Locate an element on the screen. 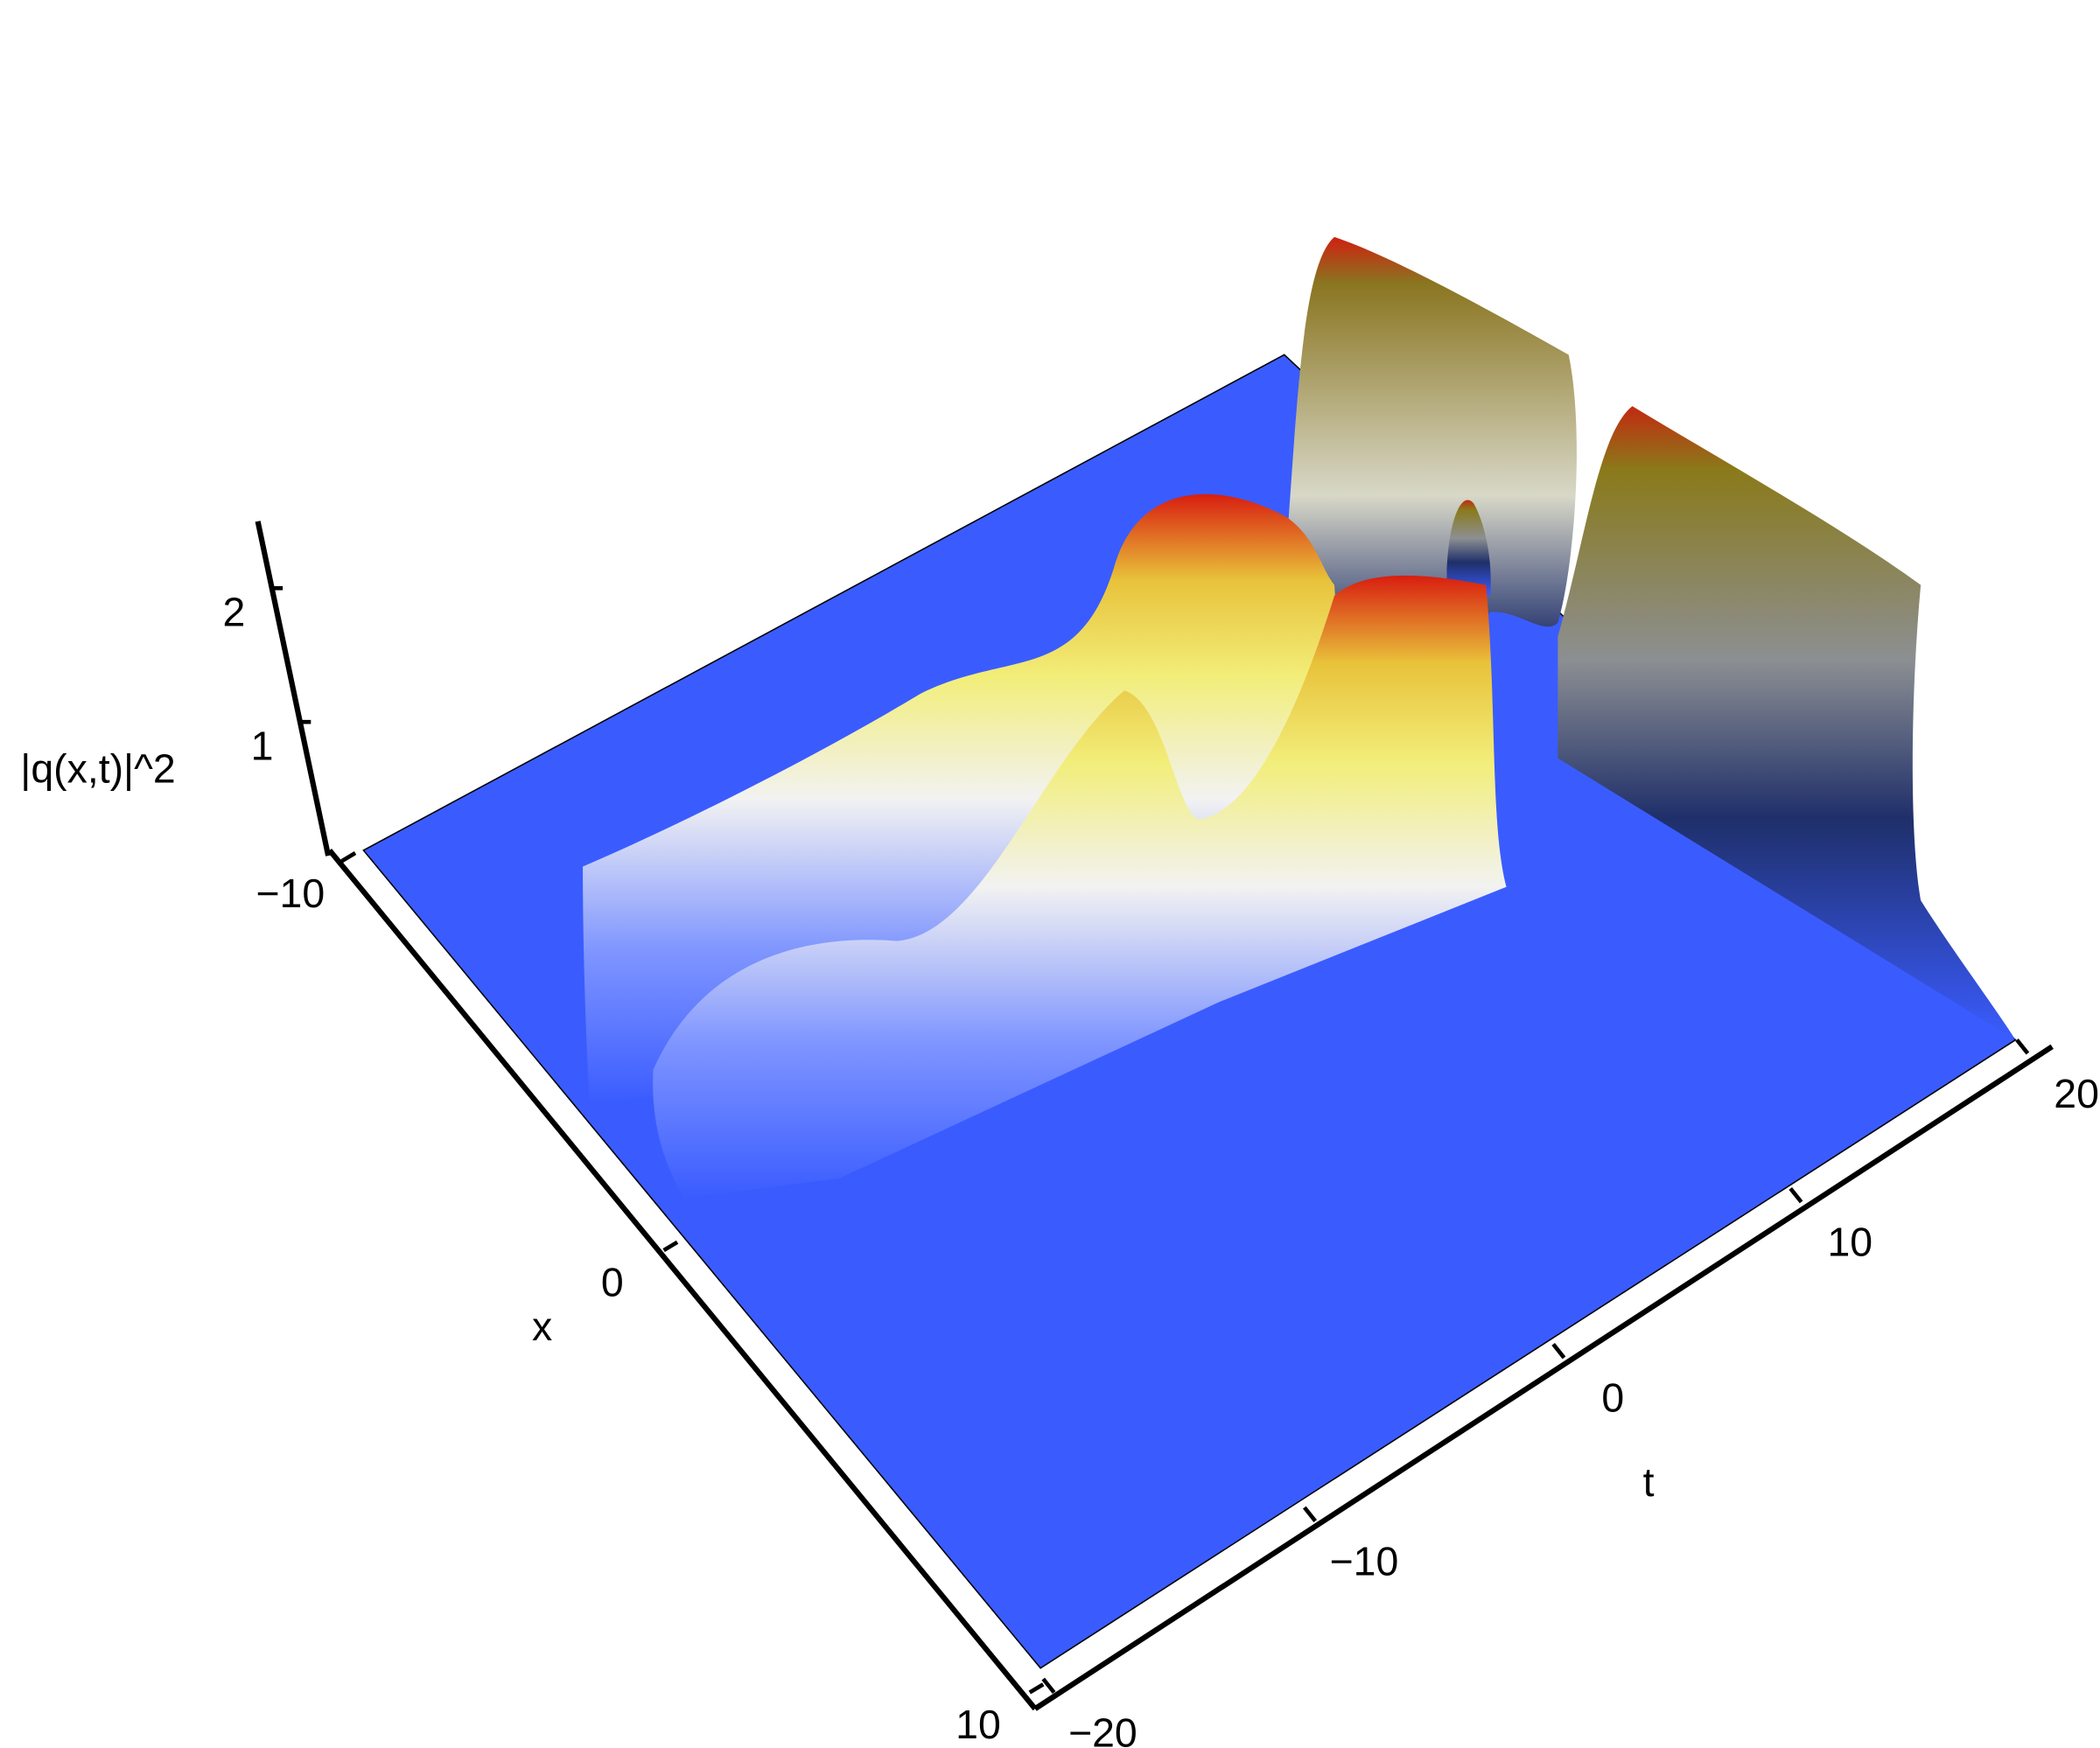  axis-title: x is located at coordinates (542, 1327).